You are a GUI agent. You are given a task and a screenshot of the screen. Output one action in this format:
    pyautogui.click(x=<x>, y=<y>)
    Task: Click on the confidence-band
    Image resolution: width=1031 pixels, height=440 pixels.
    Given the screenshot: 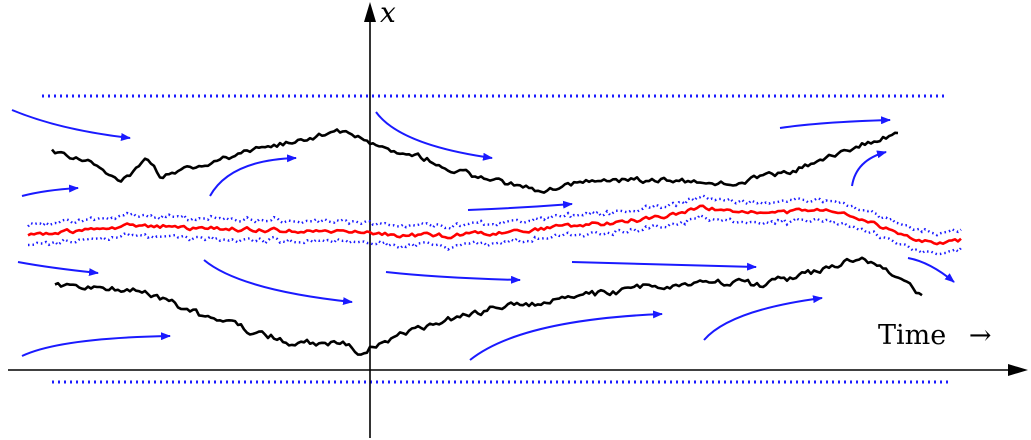 What is the action you would take?
    pyautogui.click(x=494, y=225)
    